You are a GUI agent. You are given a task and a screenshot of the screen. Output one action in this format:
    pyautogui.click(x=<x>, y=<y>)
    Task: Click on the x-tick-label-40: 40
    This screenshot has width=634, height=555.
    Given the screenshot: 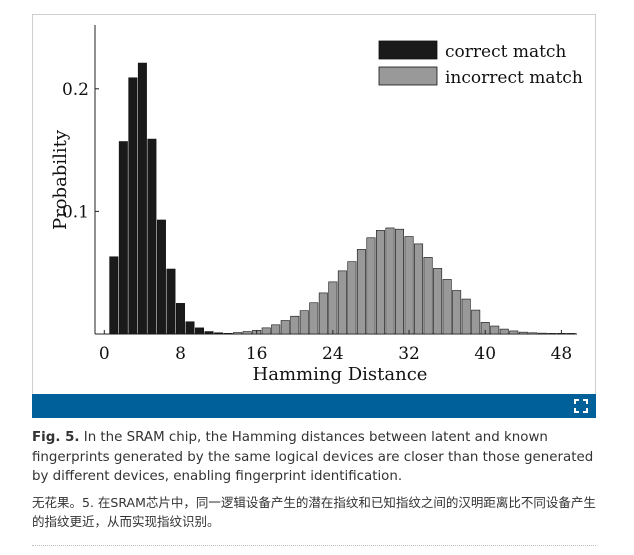 What is the action you would take?
    pyautogui.click(x=485, y=354)
    